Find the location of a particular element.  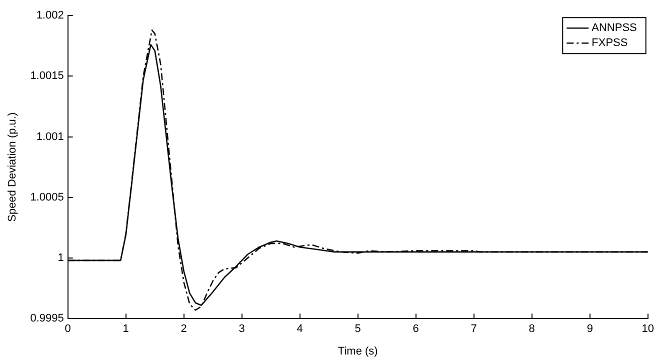

x-tick-label: 5 is located at coordinates (357, 329).